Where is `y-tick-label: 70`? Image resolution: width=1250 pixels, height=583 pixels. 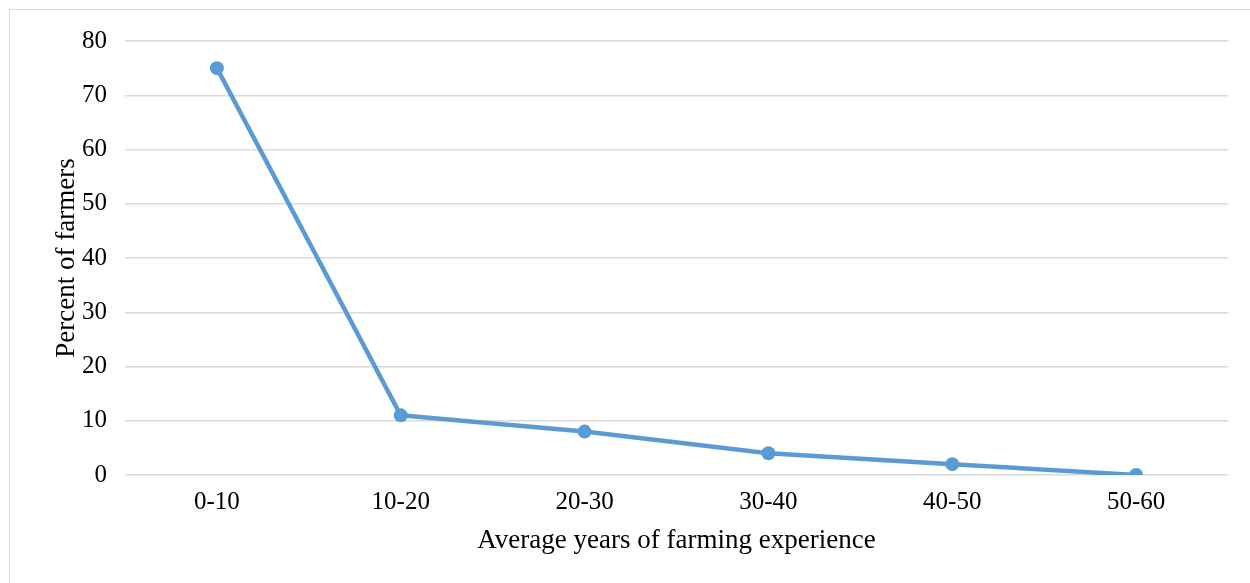
y-tick-label: 70 is located at coordinates (94, 93).